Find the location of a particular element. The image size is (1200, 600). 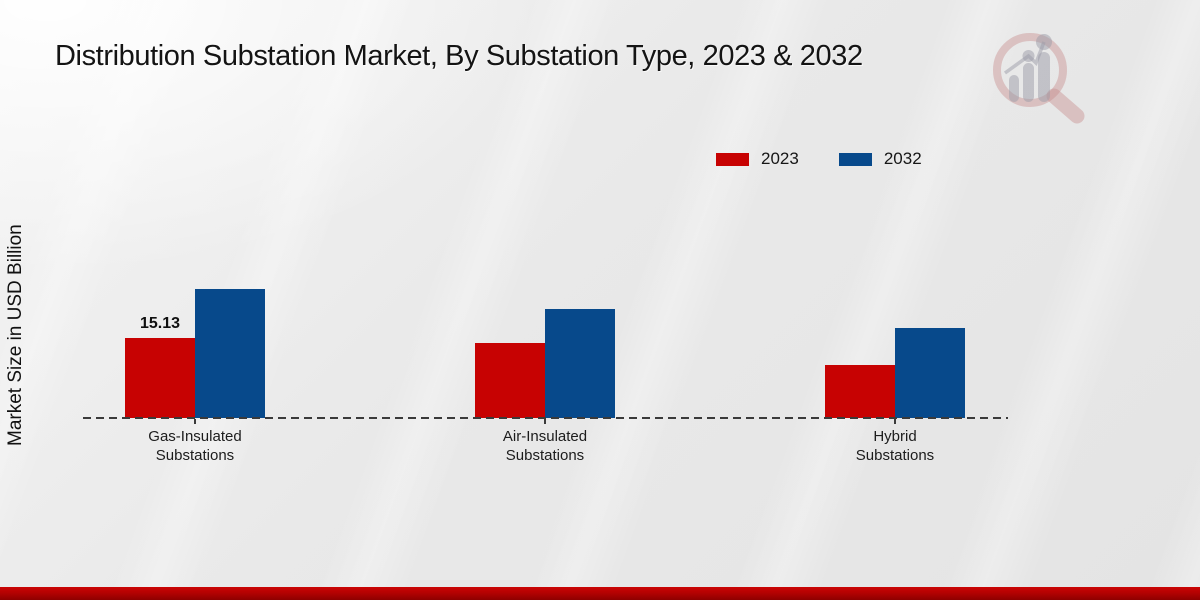

legend-label-2032: 2032 is located at coordinates (902, 158).